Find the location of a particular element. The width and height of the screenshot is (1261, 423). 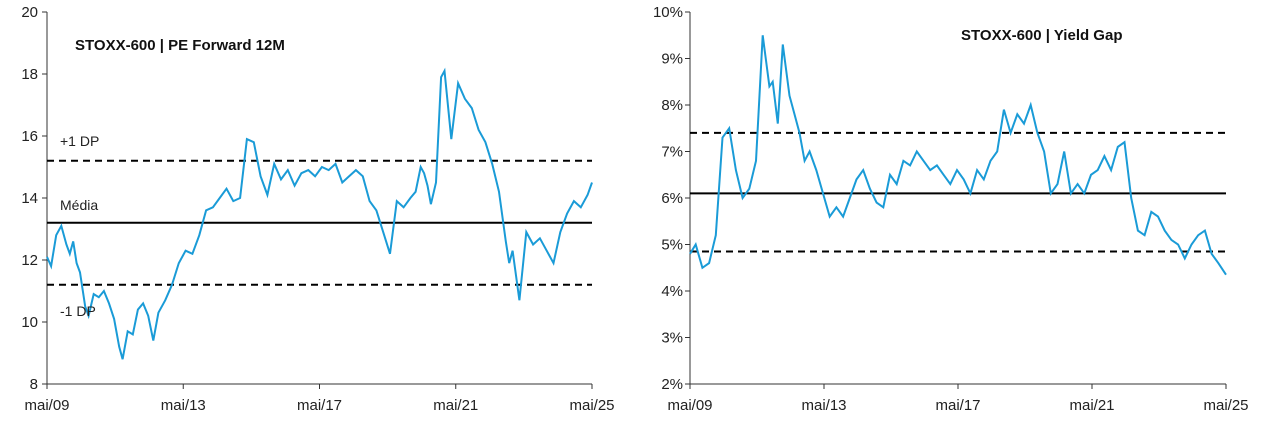

ref-label-media: Média is located at coordinates (79, 205).